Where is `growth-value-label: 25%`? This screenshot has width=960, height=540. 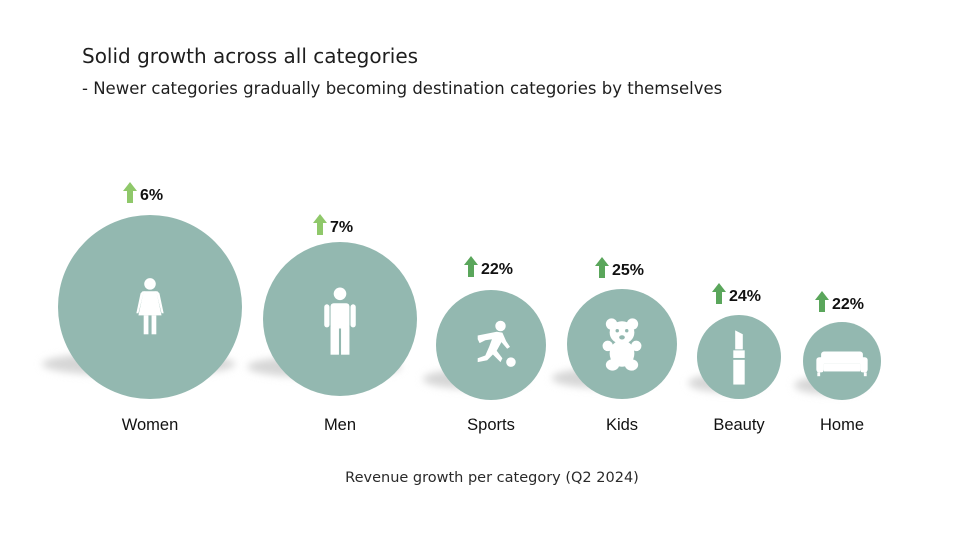
growth-value-label: 25% is located at coordinates (628, 270).